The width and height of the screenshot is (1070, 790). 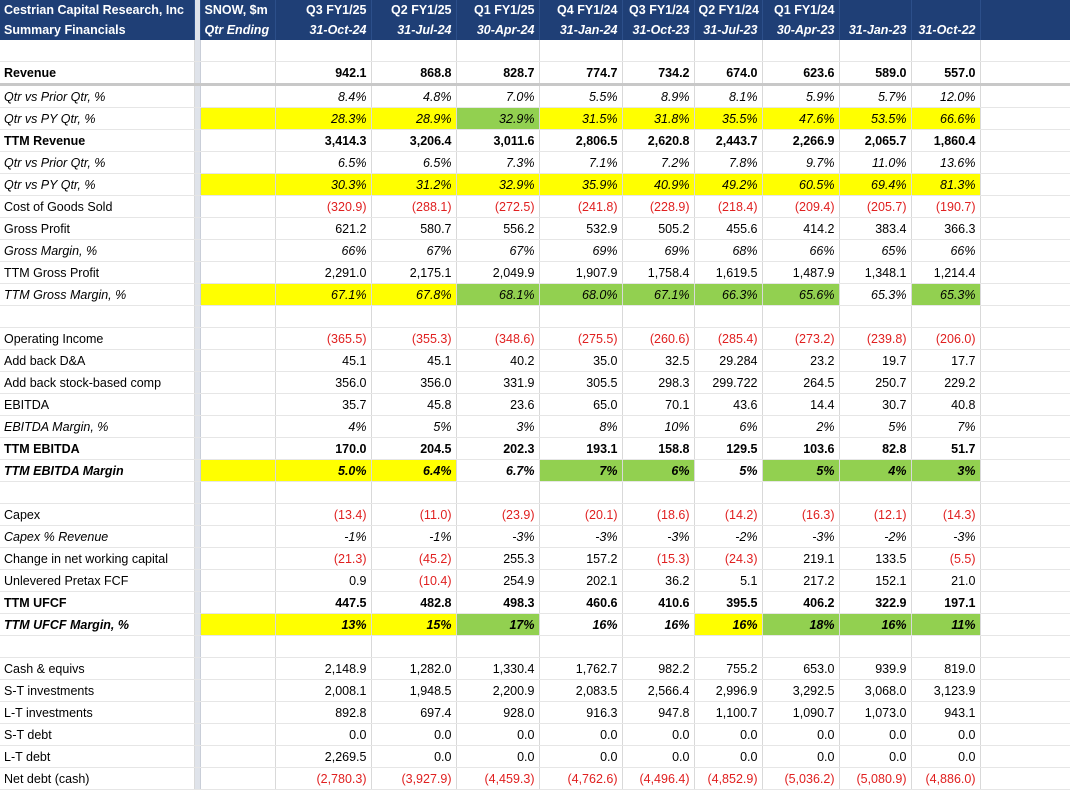 I want to click on value-cell: 406.2, so click(x=801, y=602).